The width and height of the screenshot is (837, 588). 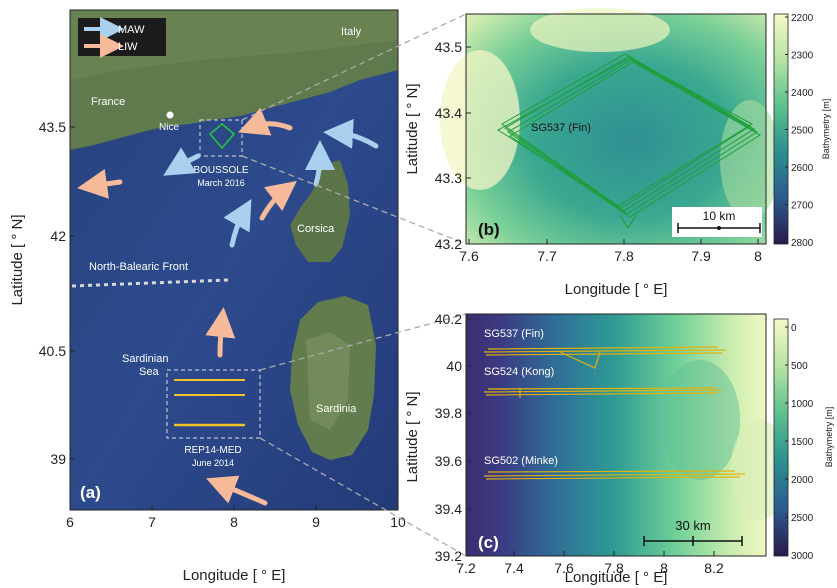 What do you see at coordinates (519, 372) in the screenshot?
I see `sg524-label: SG524 (Kong)` at bounding box center [519, 372].